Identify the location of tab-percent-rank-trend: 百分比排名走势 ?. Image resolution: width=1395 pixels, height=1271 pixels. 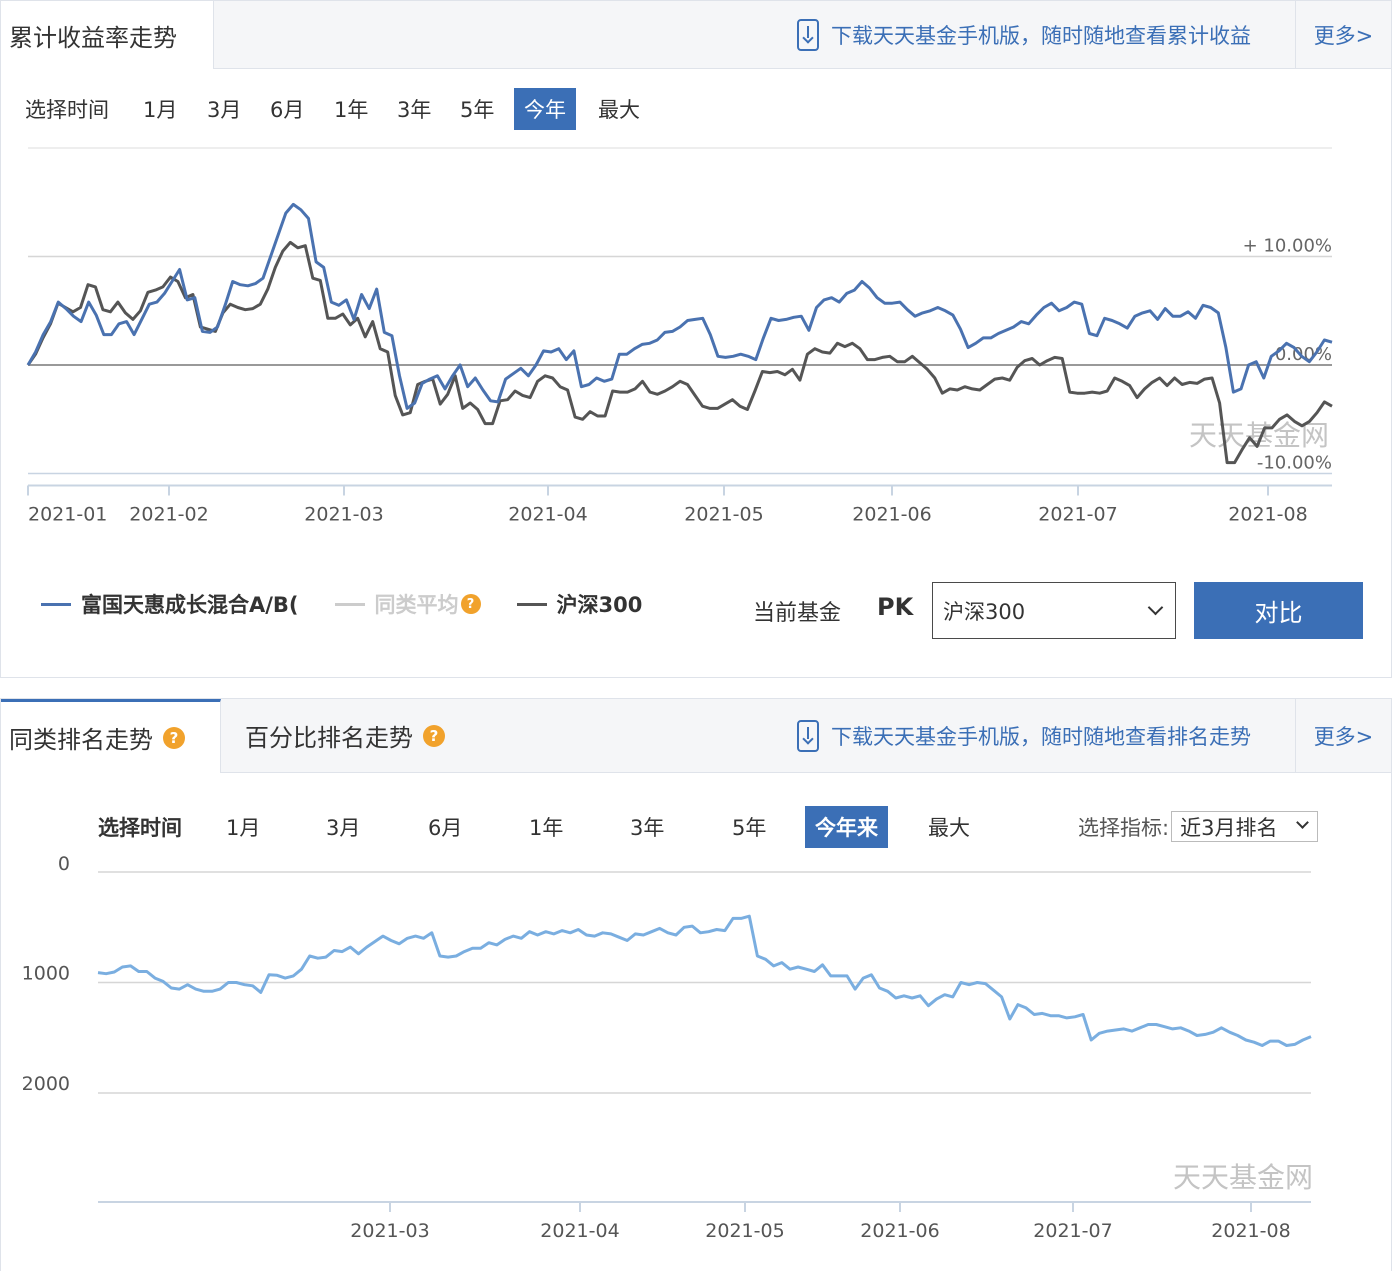
(341, 735).